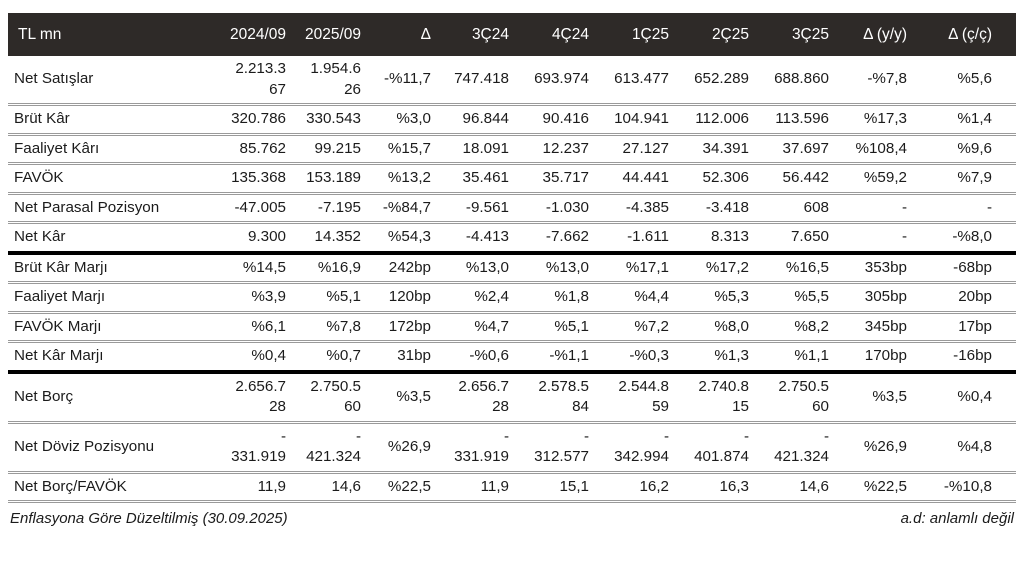 The image size is (1024, 587). Describe the element at coordinates (485, 178) in the screenshot. I see `cell: 35.461` at that location.